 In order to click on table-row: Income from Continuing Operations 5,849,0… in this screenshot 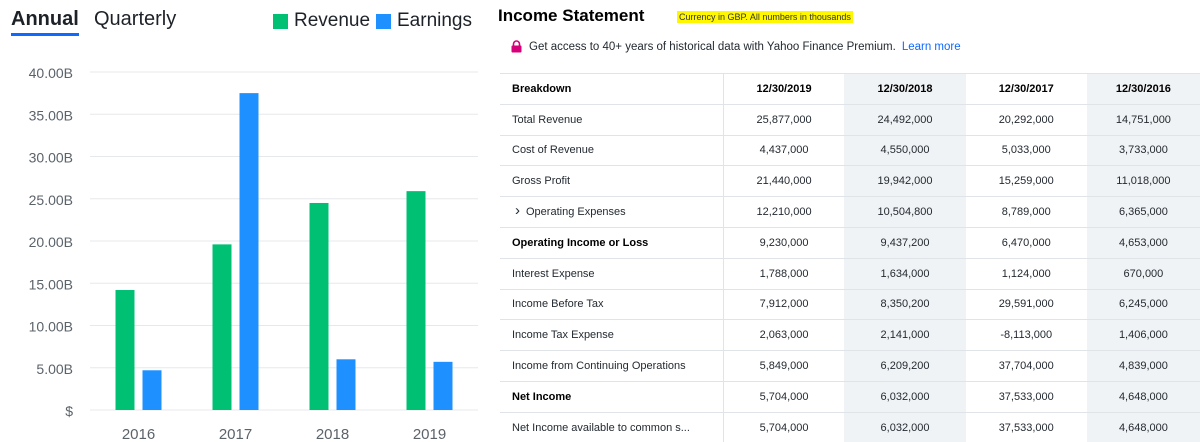, I will do `click(850, 366)`.